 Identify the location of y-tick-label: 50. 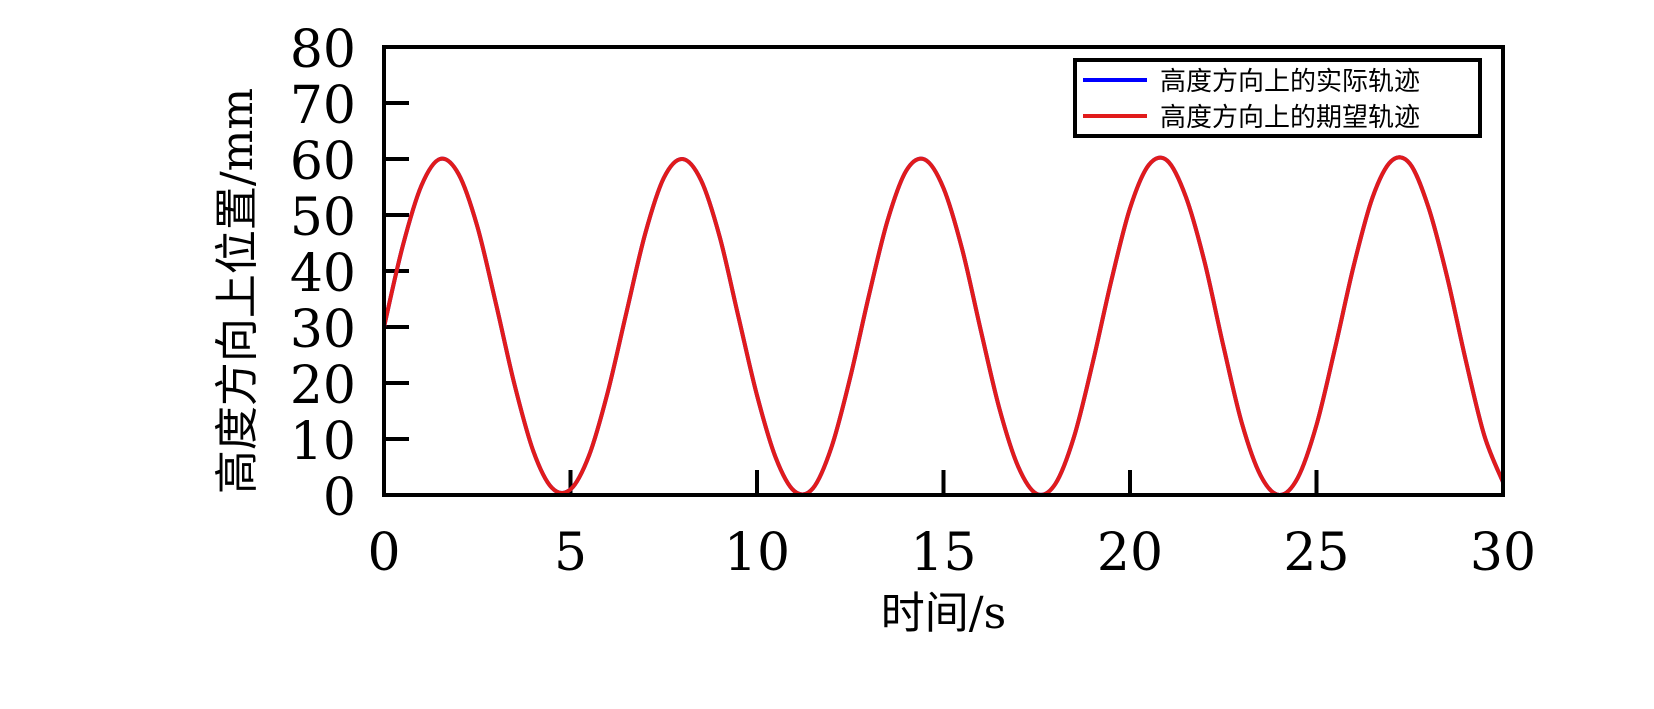
(323, 218).